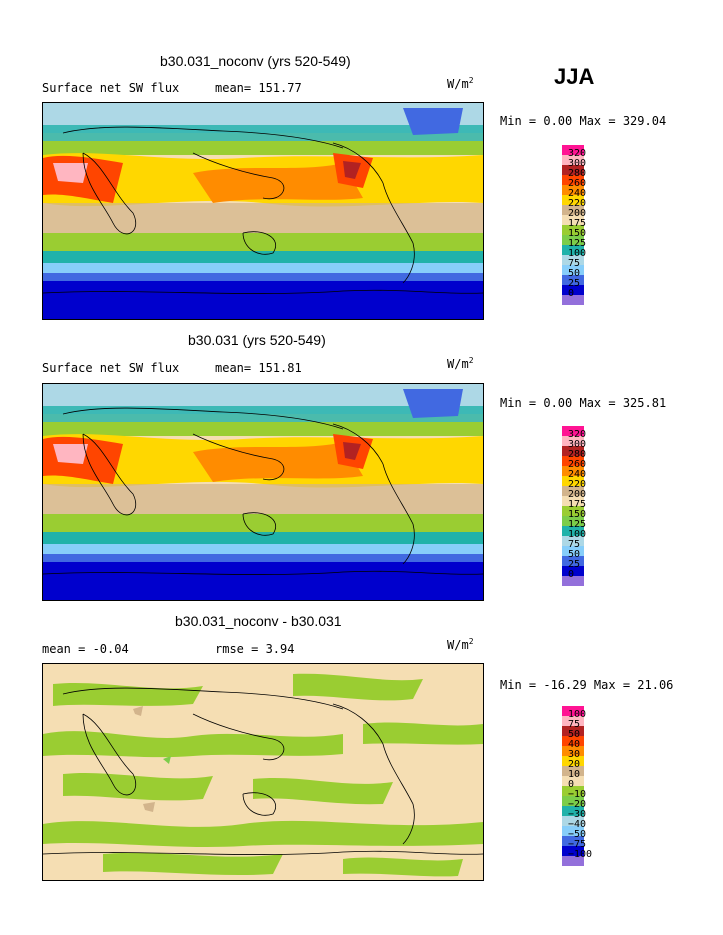 Image resolution: width=723 pixels, height=935 pixels. I want to click on panel-2-colorbar, so click(573, 512).